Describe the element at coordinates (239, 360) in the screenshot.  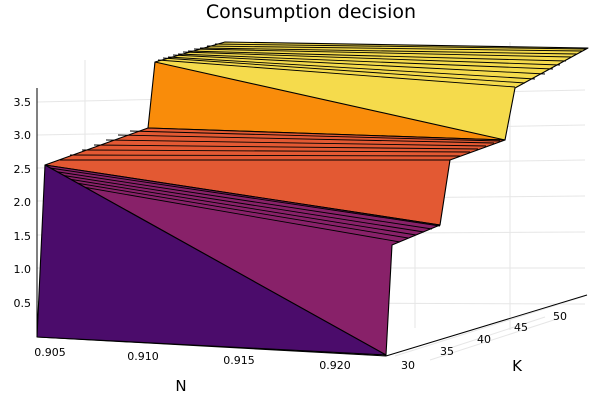
I see `x-tick-label: 0.915` at that location.